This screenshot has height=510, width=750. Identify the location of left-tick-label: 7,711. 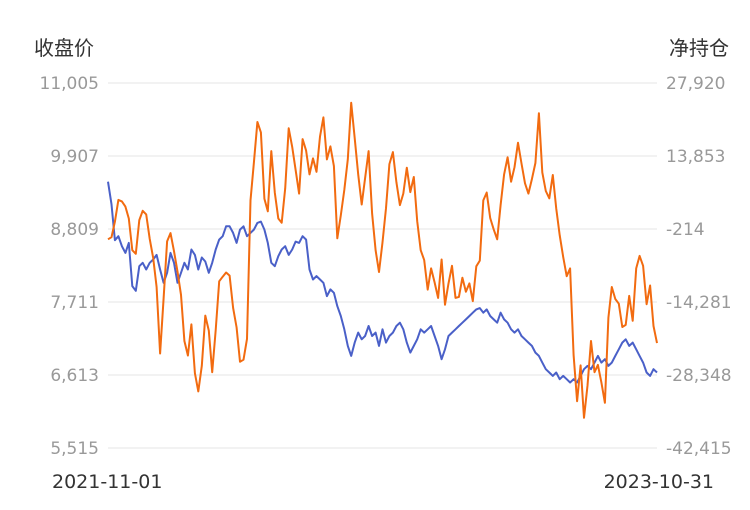
(74, 303).